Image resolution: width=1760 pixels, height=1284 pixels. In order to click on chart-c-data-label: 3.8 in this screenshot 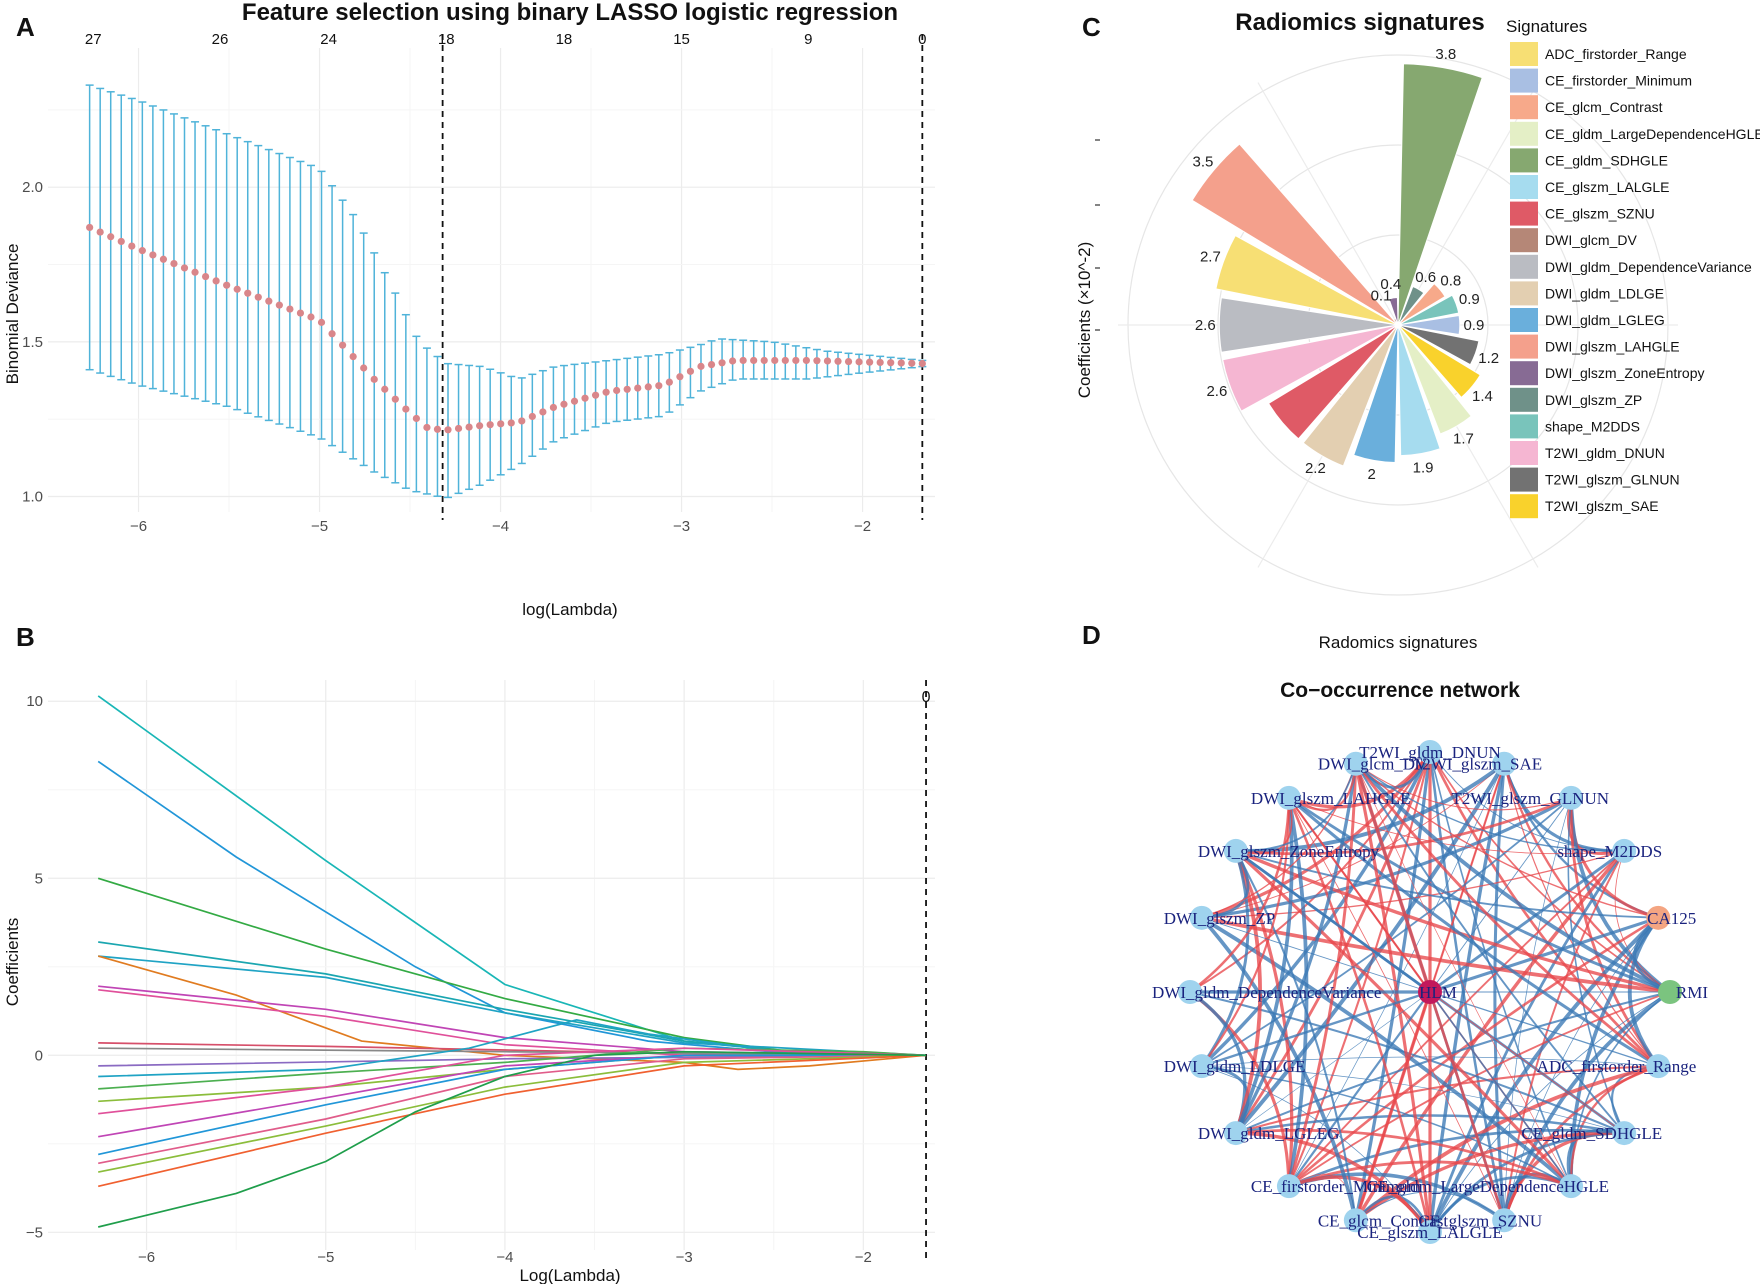, I will do `click(1445, 54)`.